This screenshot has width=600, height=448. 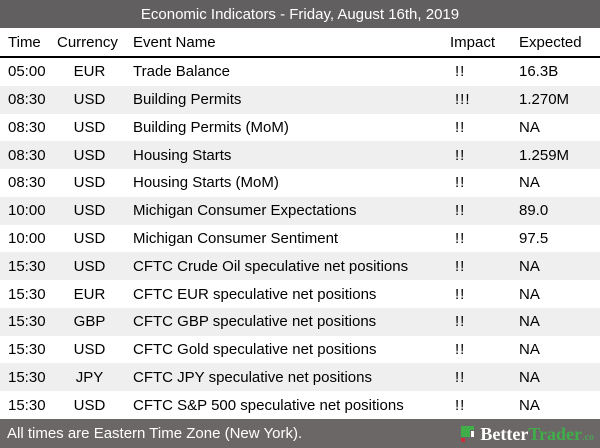 What do you see at coordinates (300, 127) in the screenshot?
I see `table-row: 08:30 USD Building Permits (MoM) !! NA` at bounding box center [300, 127].